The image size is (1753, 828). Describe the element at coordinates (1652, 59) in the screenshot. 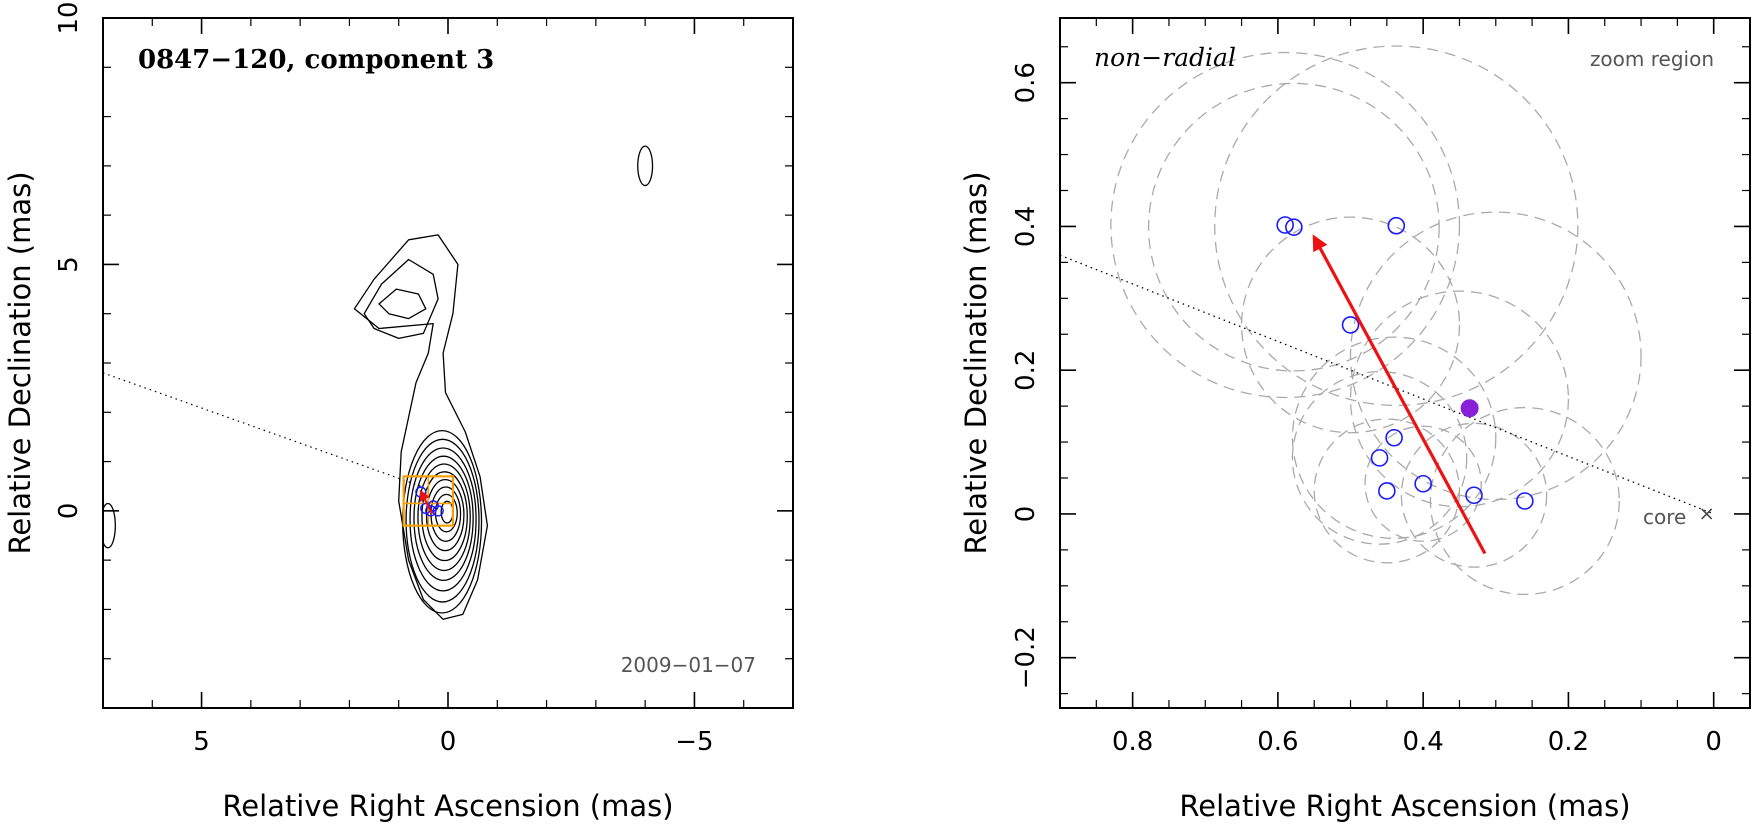

I see `zoom-region-label: zoom region` at that location.